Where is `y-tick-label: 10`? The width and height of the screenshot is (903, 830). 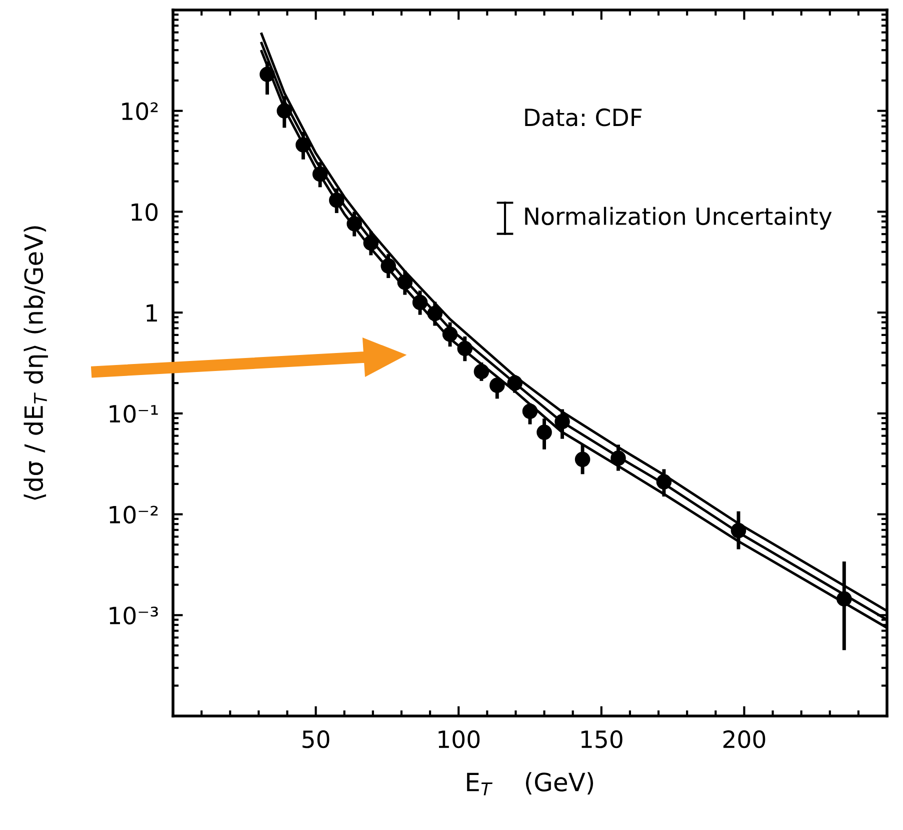 y-tick-label: 10 is located at coordinates (145, 212).